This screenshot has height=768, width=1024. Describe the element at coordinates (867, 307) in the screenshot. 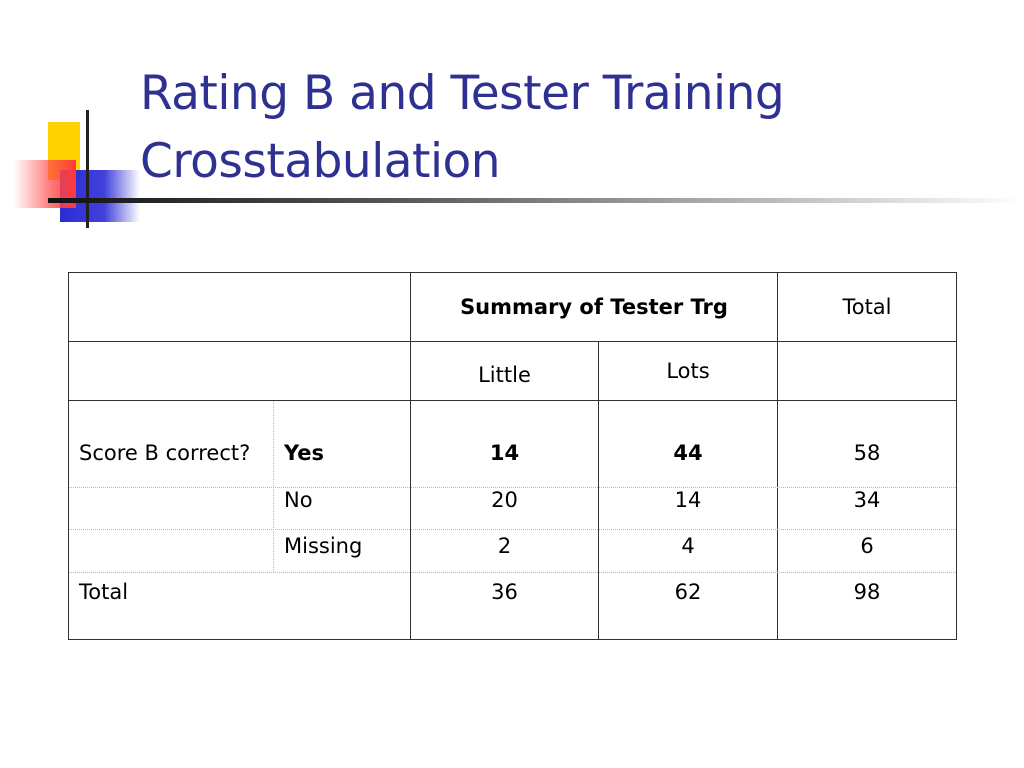

I see `header-total-label: Total` at that location.